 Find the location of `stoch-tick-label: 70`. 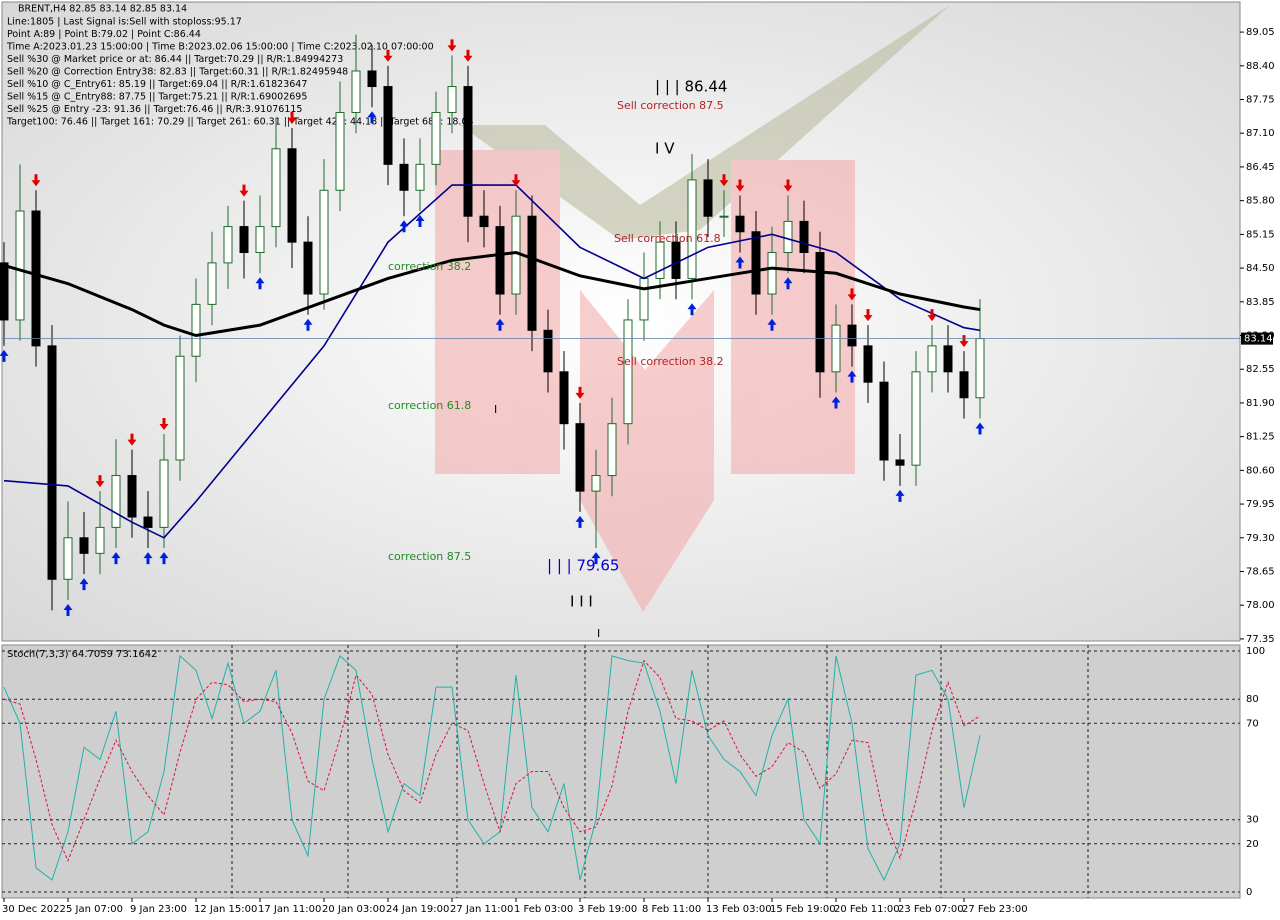

stoch-tick-label: 70 is located at coordinates (1252, 723).